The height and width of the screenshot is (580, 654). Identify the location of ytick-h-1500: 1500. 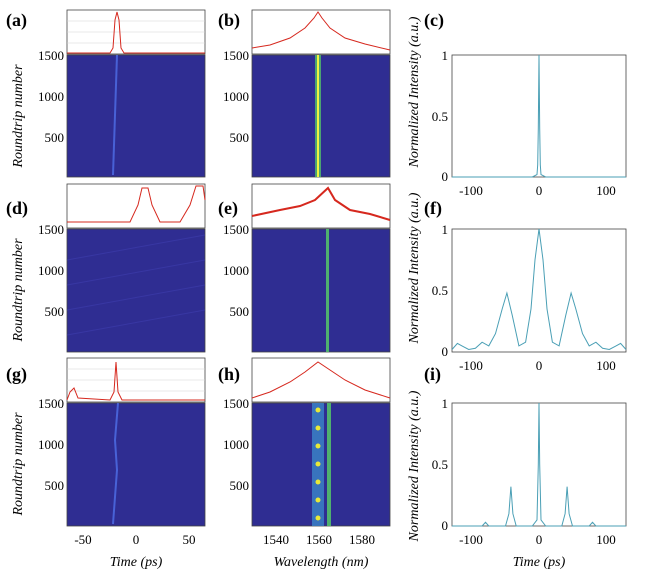
(236, 403).